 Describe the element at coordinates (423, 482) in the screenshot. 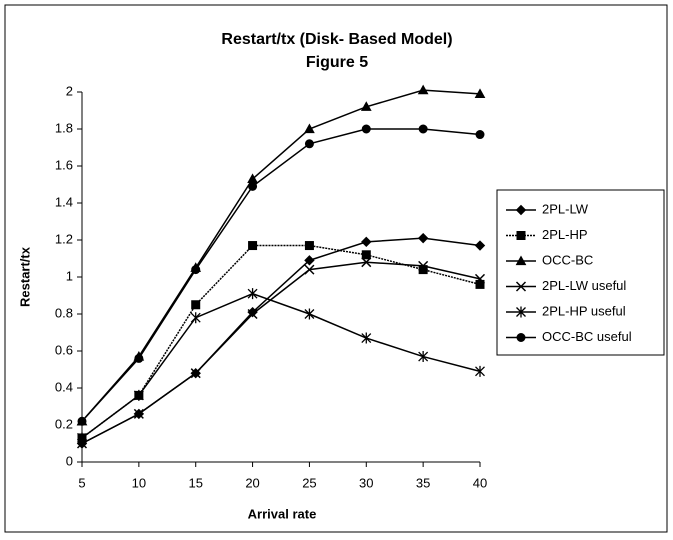

I see `x-tick-label: 35` at that location.